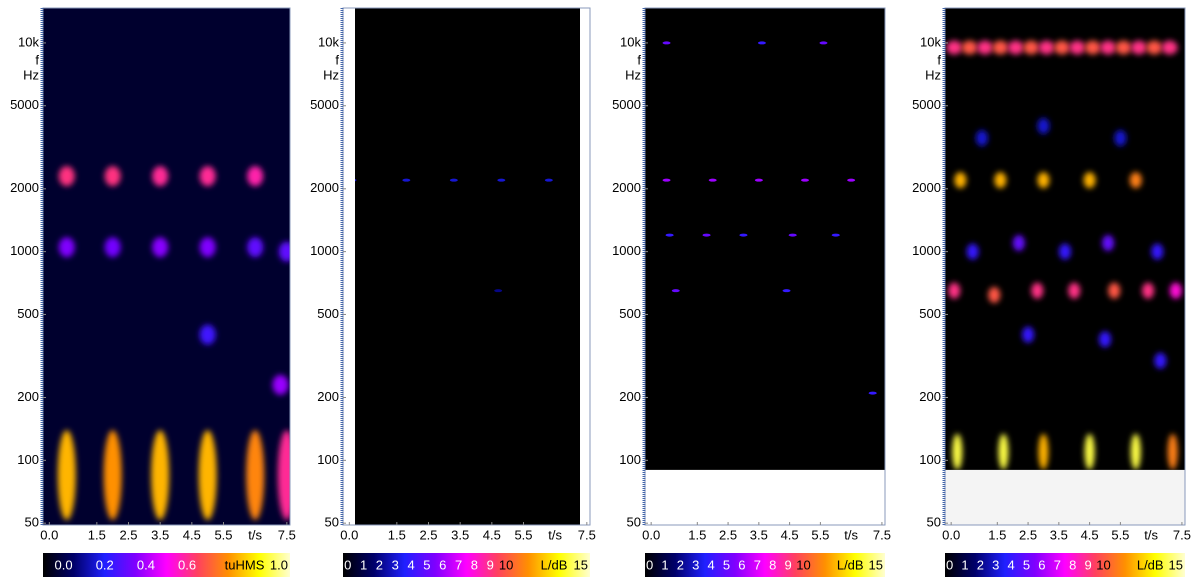 This screenshot has height=578, width=1195. I want to click on x-tick-label: 2.5, so click(728, 534).